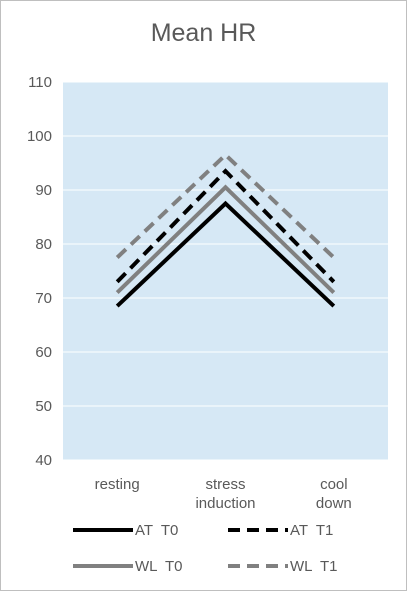 This screenshot has height=591, width=407. Describe the element at coordinates (334, 494) in the screenshot. I see `x-tick-label: cool down` at that location.